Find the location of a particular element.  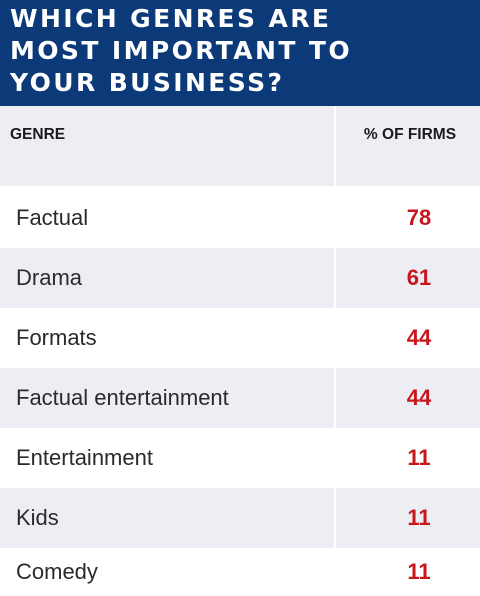

value-cell: 78 is located at coordinates (419, 217).